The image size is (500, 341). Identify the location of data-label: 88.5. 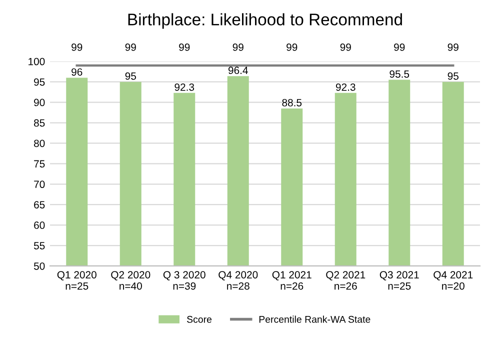
(292, 102).